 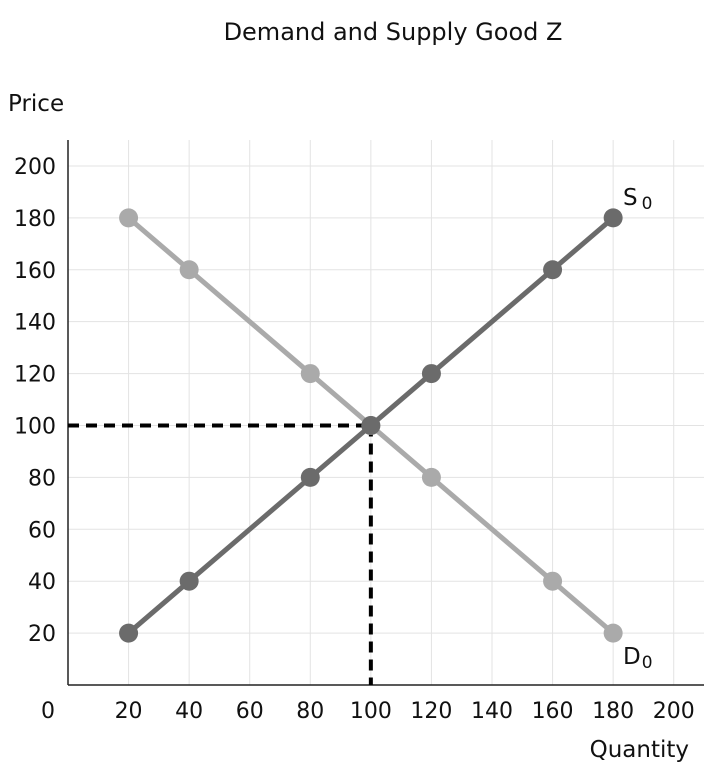 I want to click on y-tick-label: 80, so click(x=42, y=478).